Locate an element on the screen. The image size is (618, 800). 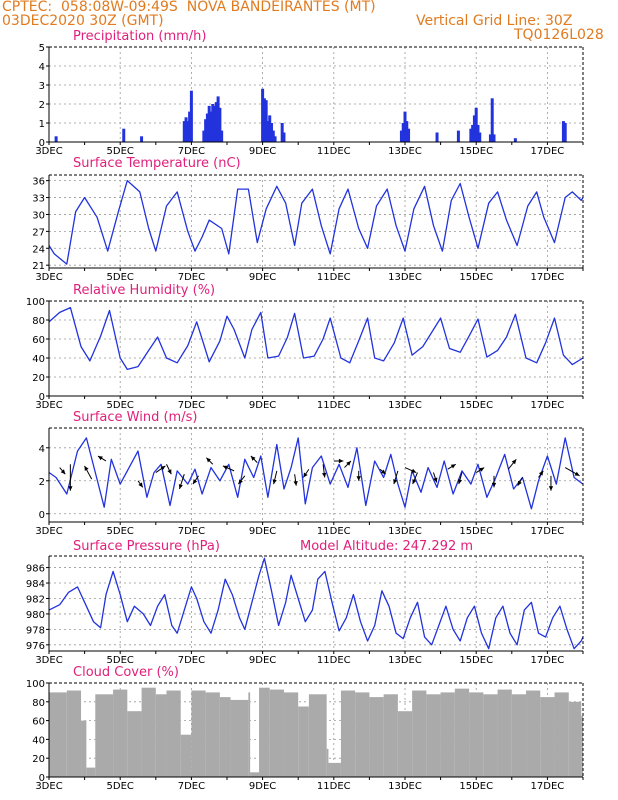
cloud-y-tick-label: 100 is located at coordinates (35, 684).